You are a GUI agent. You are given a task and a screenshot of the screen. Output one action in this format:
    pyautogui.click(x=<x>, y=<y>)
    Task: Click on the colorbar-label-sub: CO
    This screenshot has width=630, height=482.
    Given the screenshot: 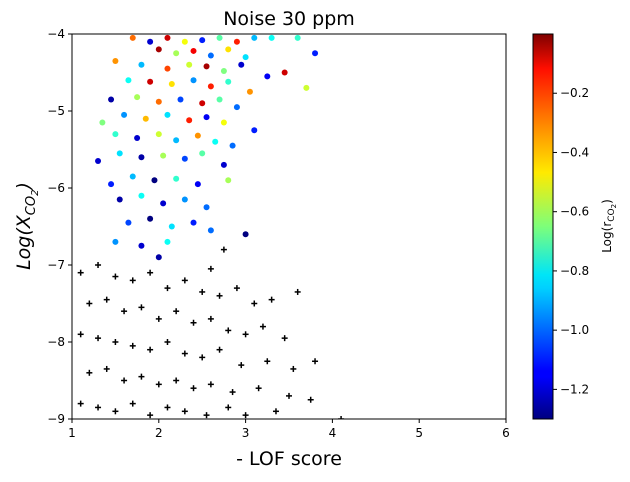 What is the action you would take?
    pyautogui.click(x=612, y=214)
    